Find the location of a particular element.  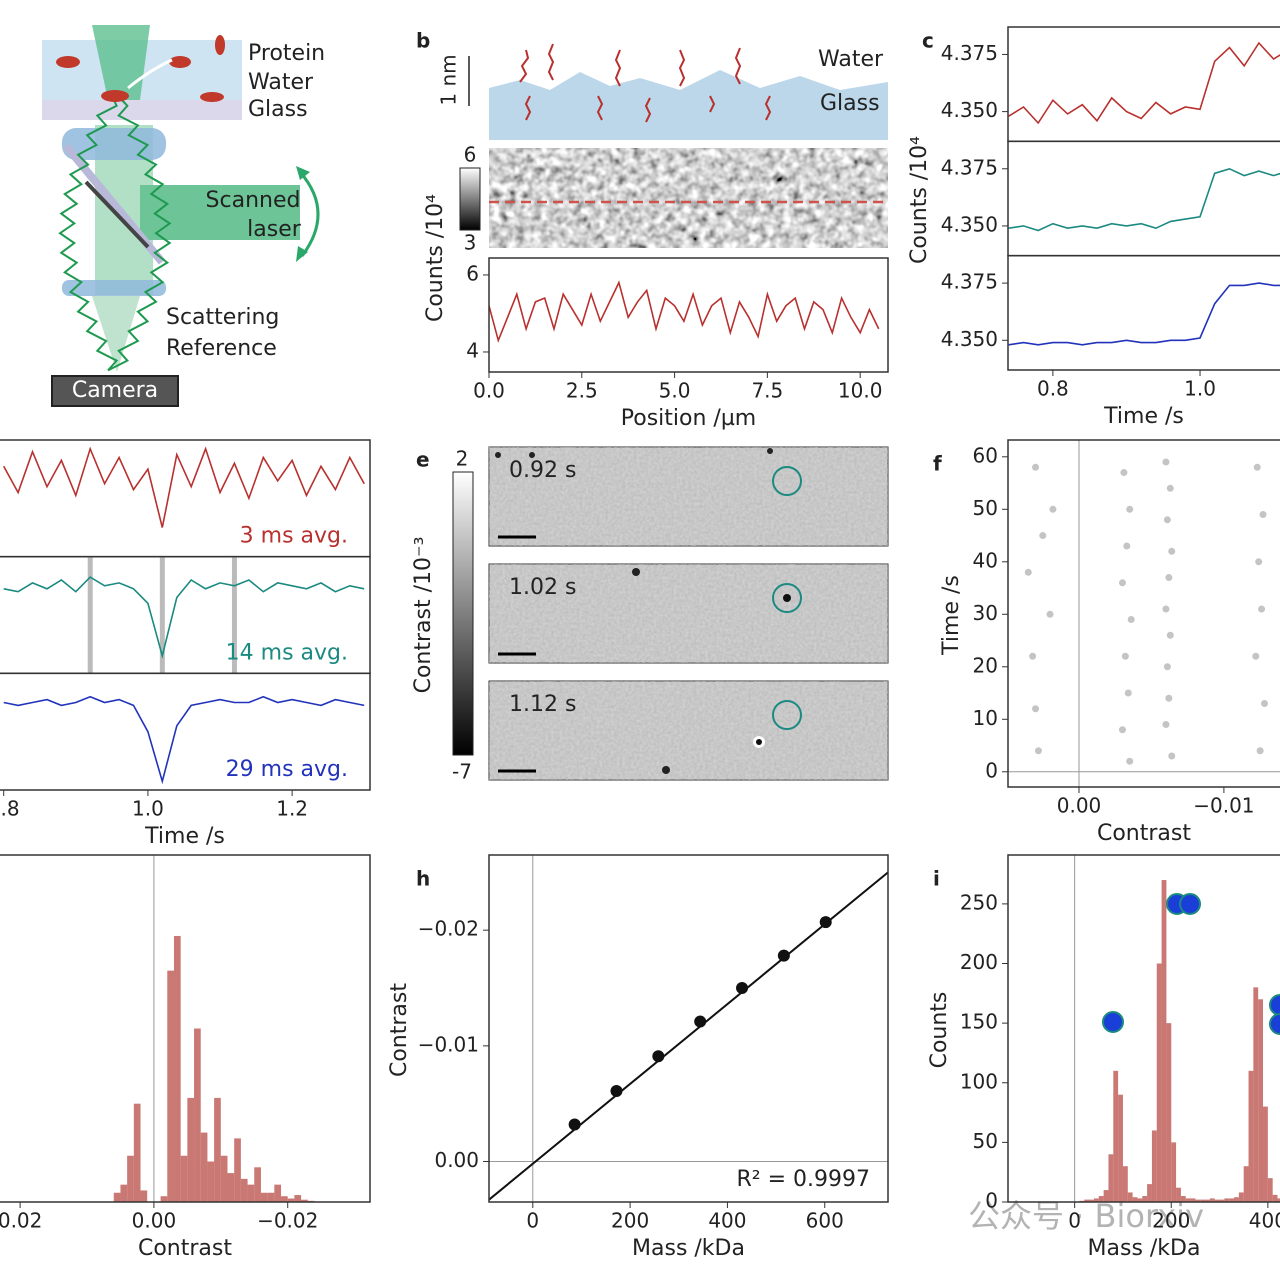

arrow is located at coordinates (150, 74).